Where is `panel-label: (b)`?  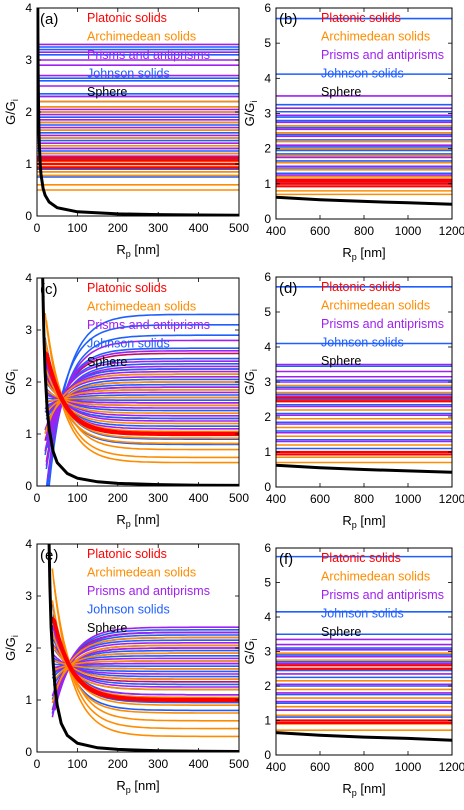 panel-label: (b) is located at coordinates (288, 19).